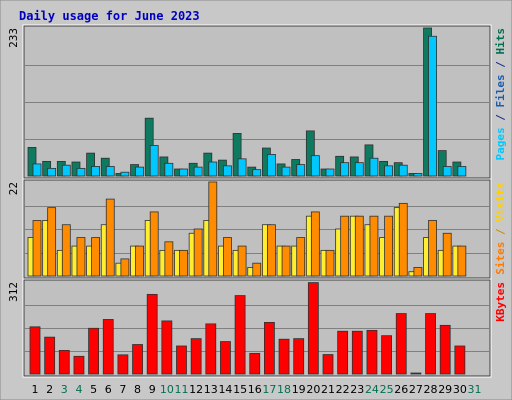 This screenshot has height=400, width=512. I want to click on x-tick-label-day-31: 31, so click(475, 389).